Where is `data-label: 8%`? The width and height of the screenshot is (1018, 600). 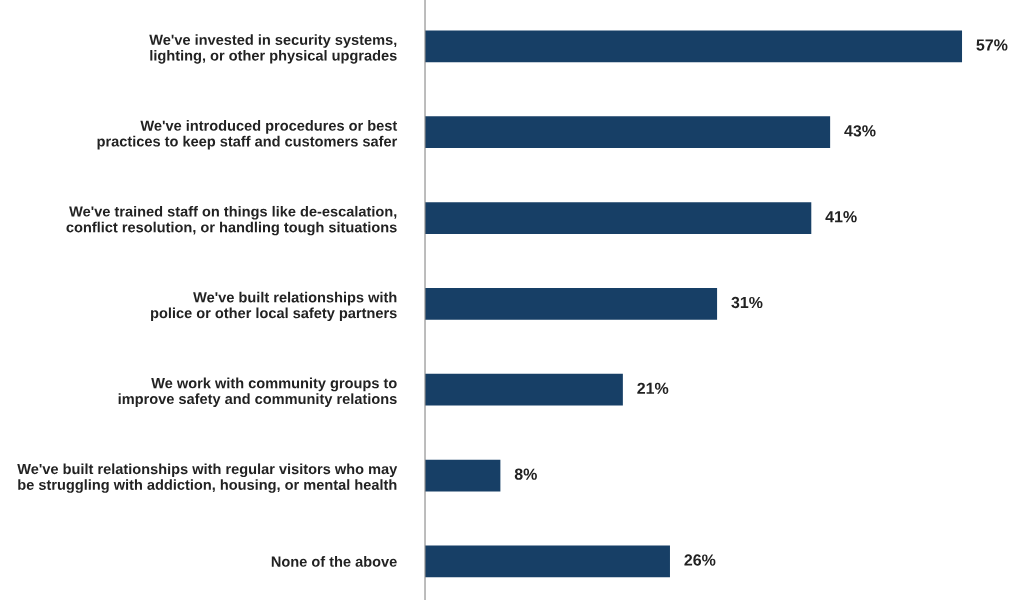
data-label: 8% is located at coordinates (525, 474).